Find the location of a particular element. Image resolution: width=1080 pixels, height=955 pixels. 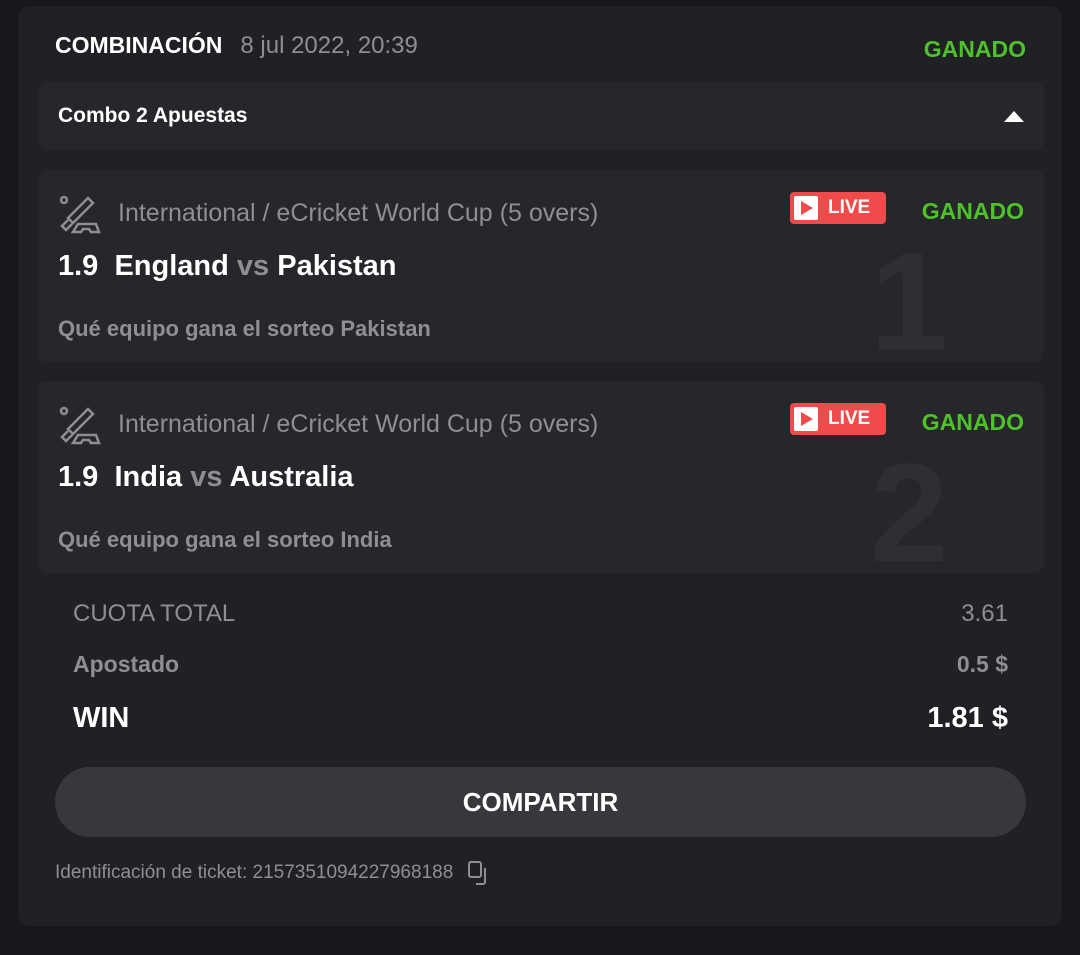

combo-label: Combo 2 Apuestas is located at coordinates (153, 115).